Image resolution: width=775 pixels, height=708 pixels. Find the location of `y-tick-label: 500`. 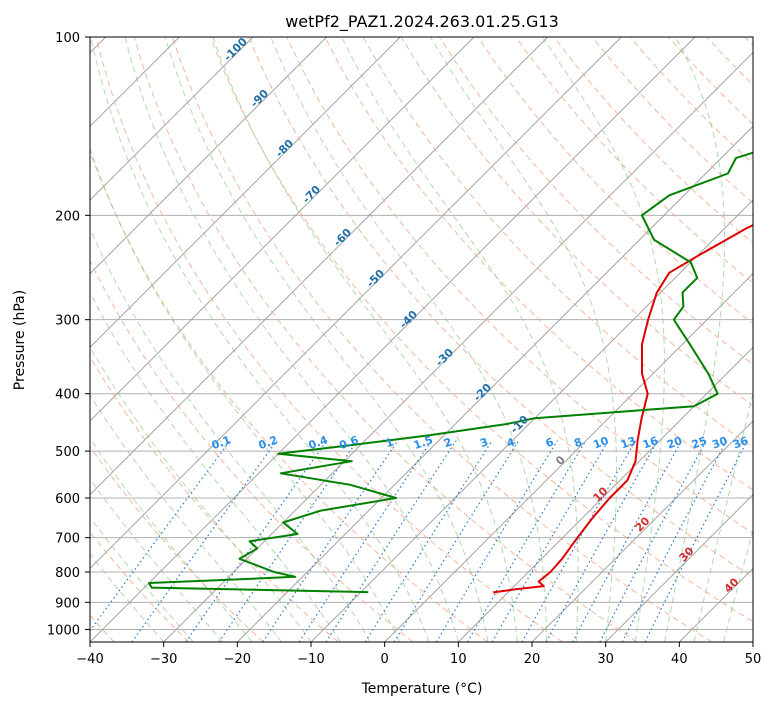

y-tick-label: 500 is located at coordinates (67, 452).